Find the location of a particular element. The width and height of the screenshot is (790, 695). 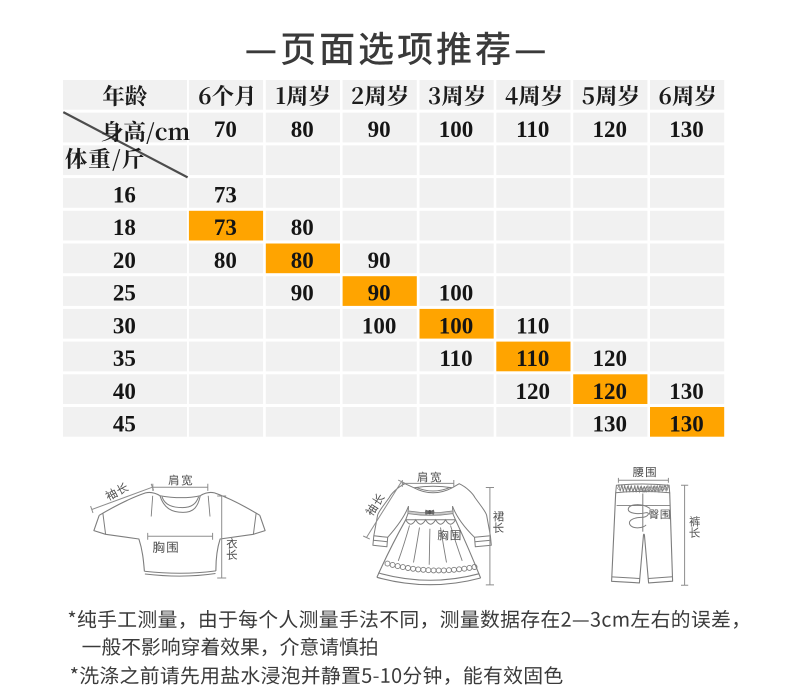

svg-text: 70 is located at coordinates (225, 129).